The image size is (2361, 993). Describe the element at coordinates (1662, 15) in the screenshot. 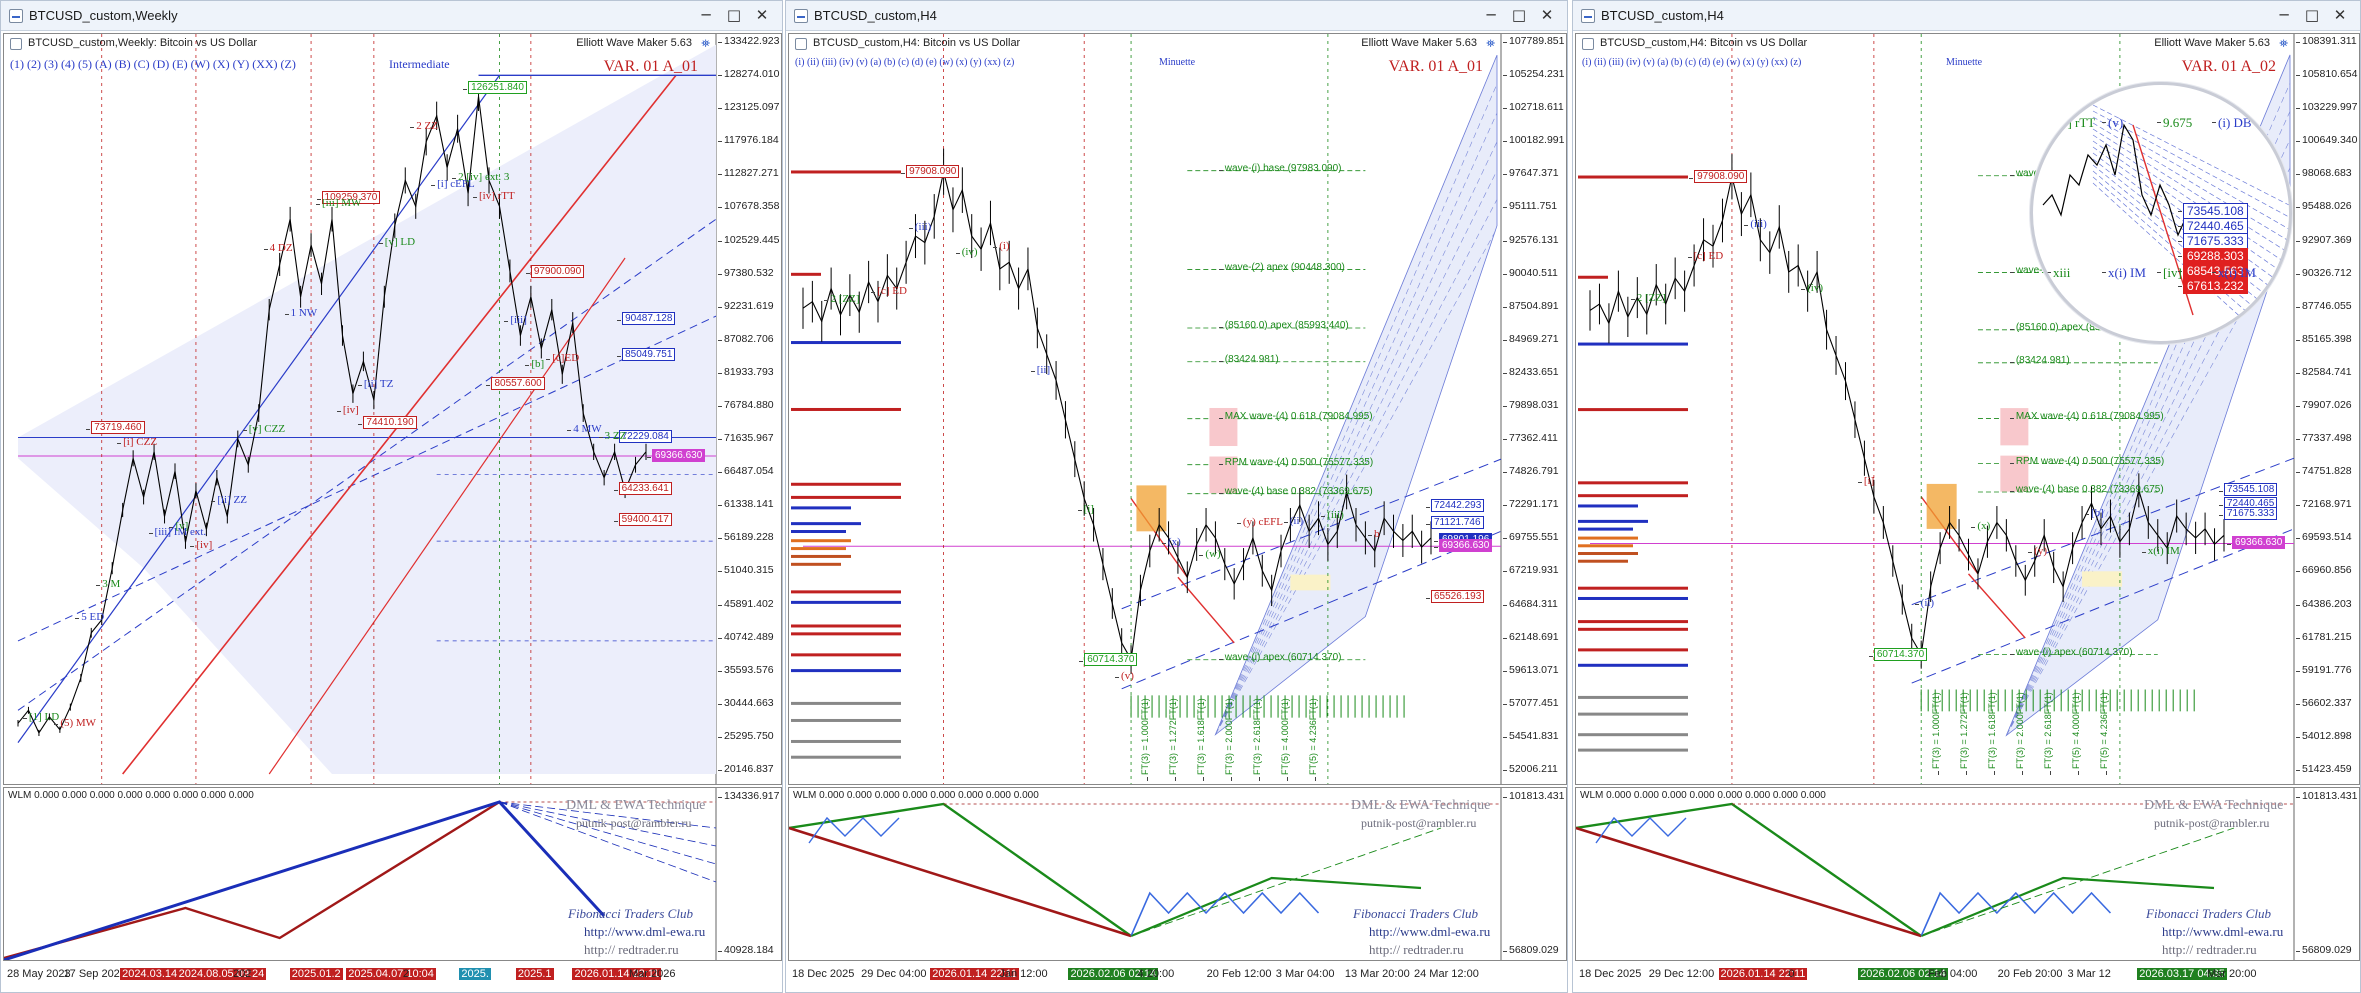

I see `window-title: BTCUSD_custom,H4` at that location.